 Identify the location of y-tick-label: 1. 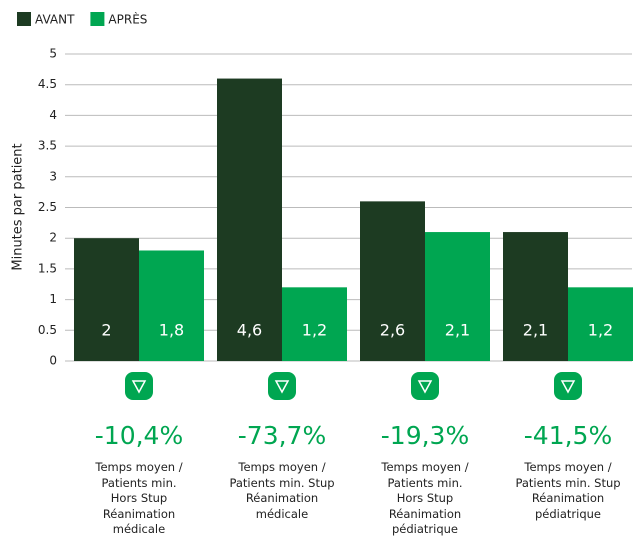
(53, 299).